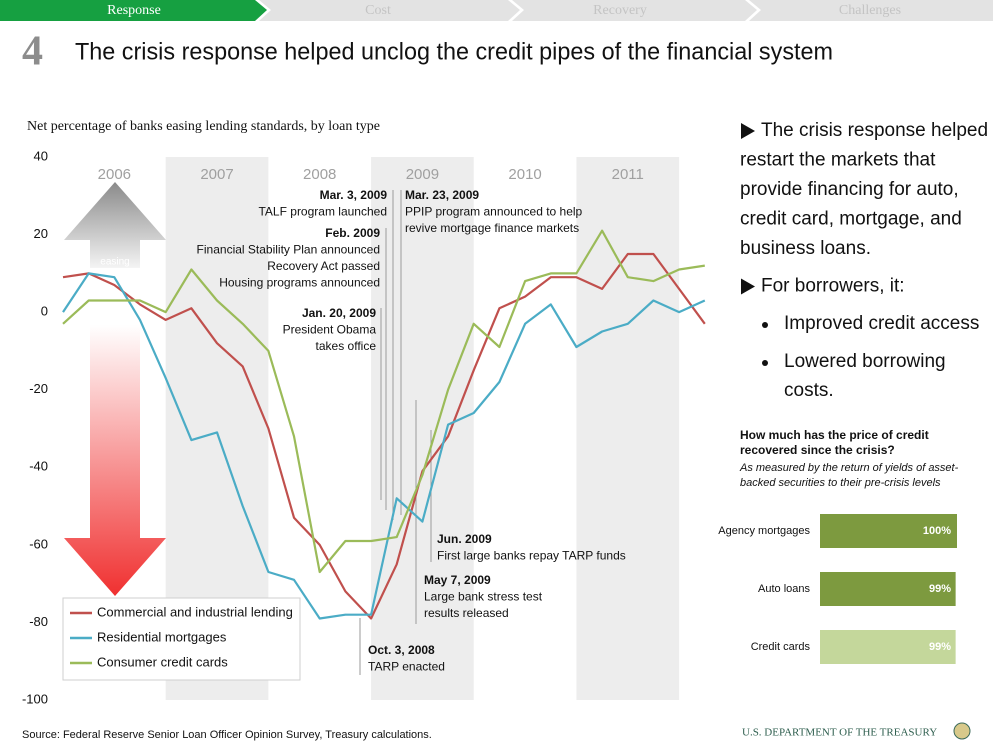  I want to click on x-tick-label: 2011, so click(628, 174).